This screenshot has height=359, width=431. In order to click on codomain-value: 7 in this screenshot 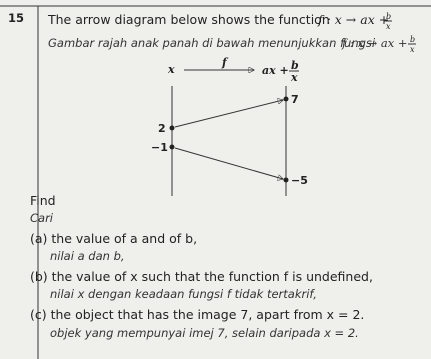, I will do `click(295, 99)`.